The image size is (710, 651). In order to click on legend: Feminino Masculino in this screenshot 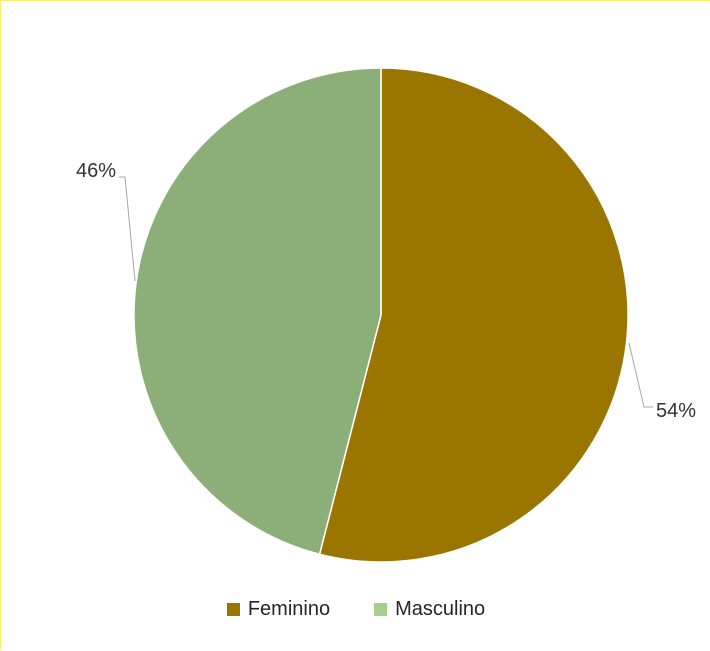, I will do `click(355, 609)`.